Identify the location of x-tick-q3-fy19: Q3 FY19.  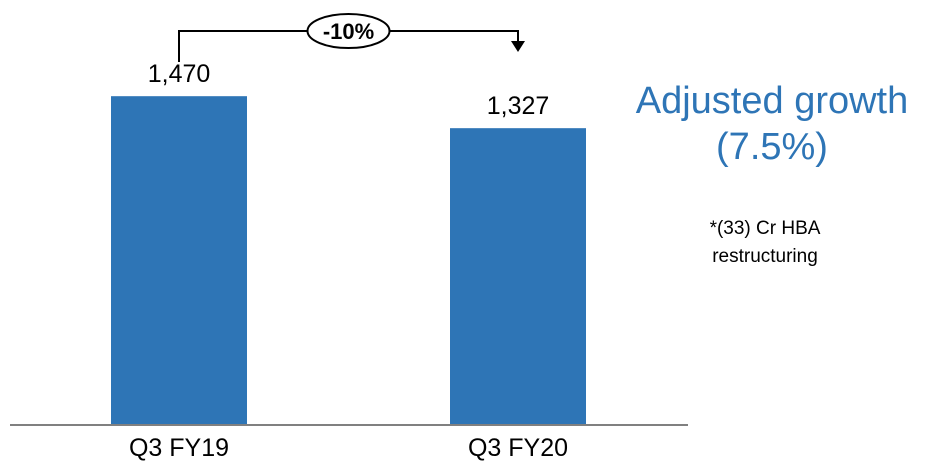
(179, 448).